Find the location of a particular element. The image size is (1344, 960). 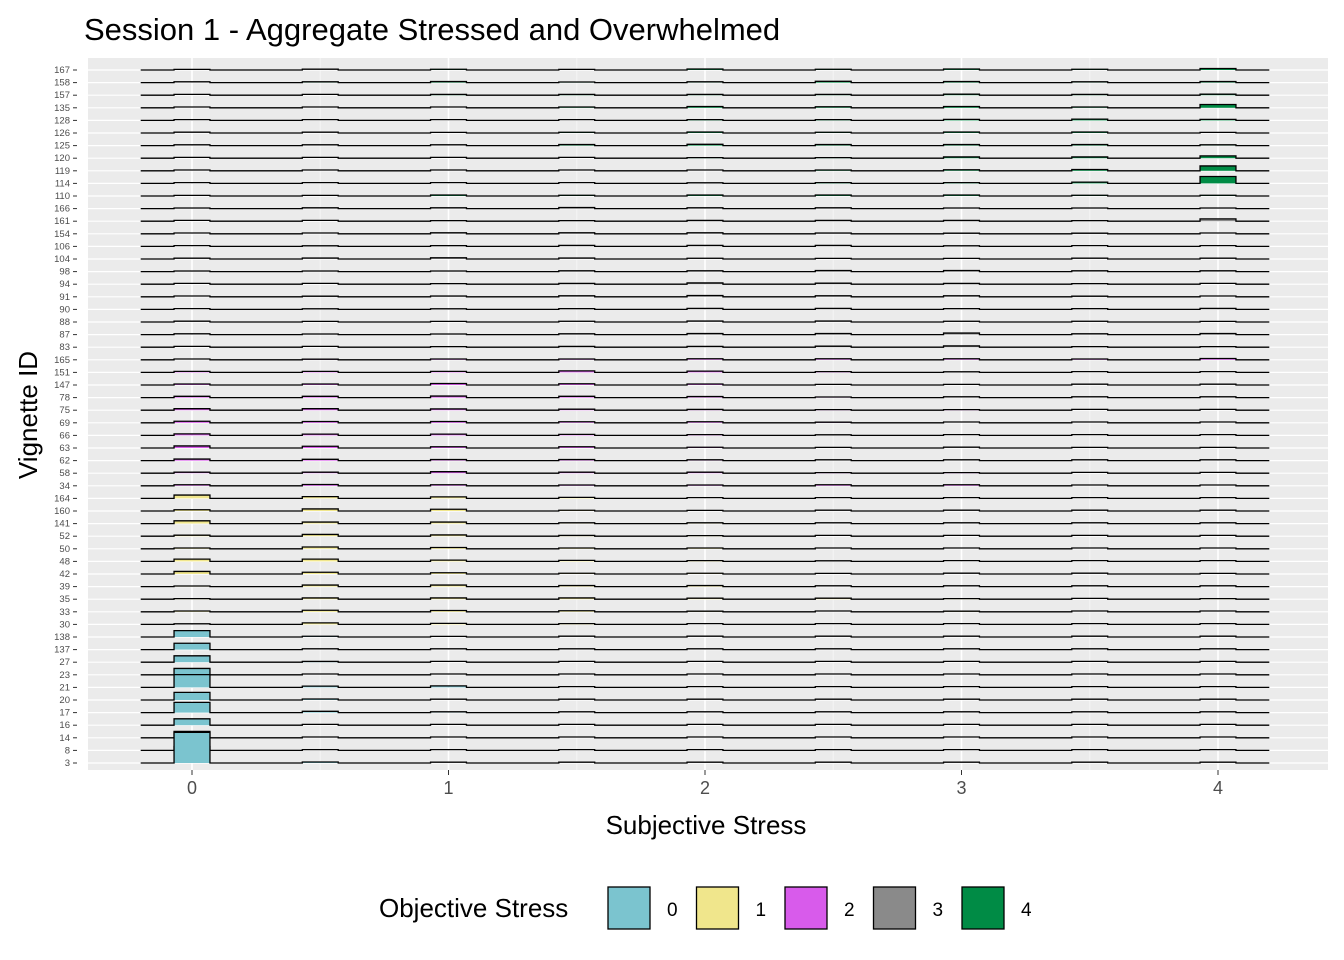

x-tick-label: 0 is located at coordinates (192, 788).